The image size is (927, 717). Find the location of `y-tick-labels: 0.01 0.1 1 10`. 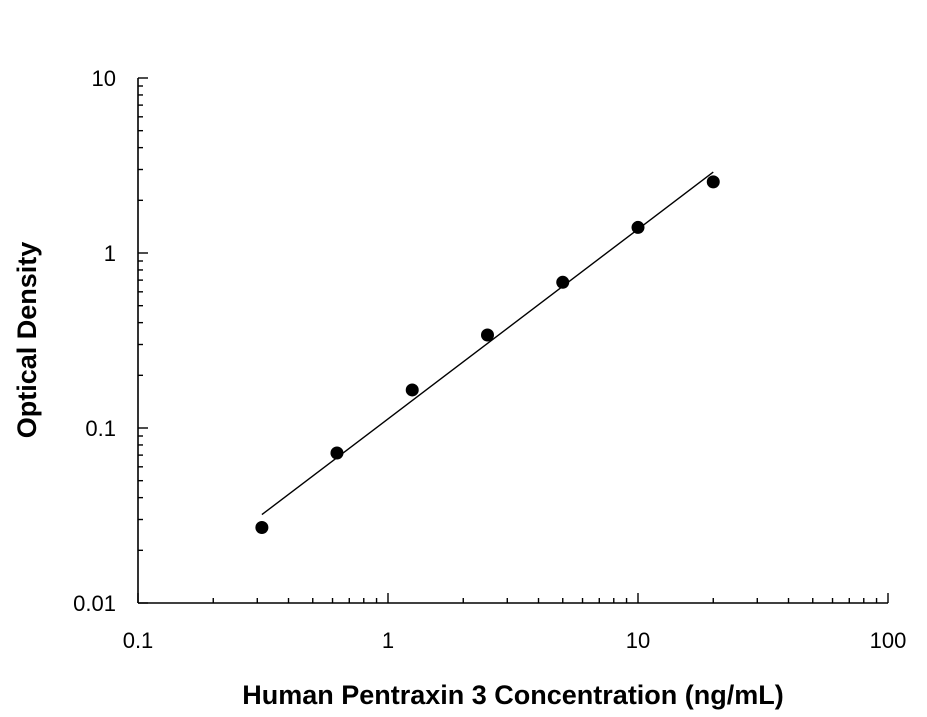

y-tick-labels: 0.01 0.1 1 10 is located at coordinates (94, 341).